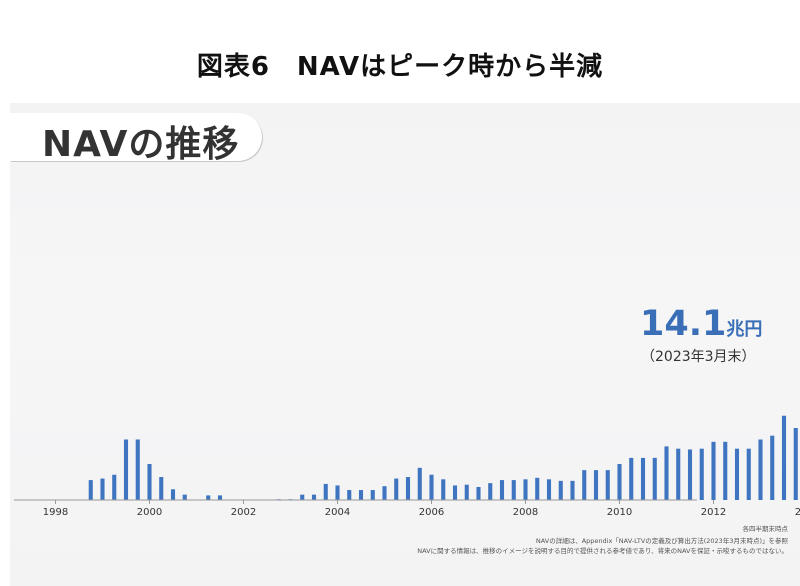  What do you see at coordinates (765, 529) in the screenshot?
I see `quarter-note: 各四半期末時点` at bounding box center [765, 529].